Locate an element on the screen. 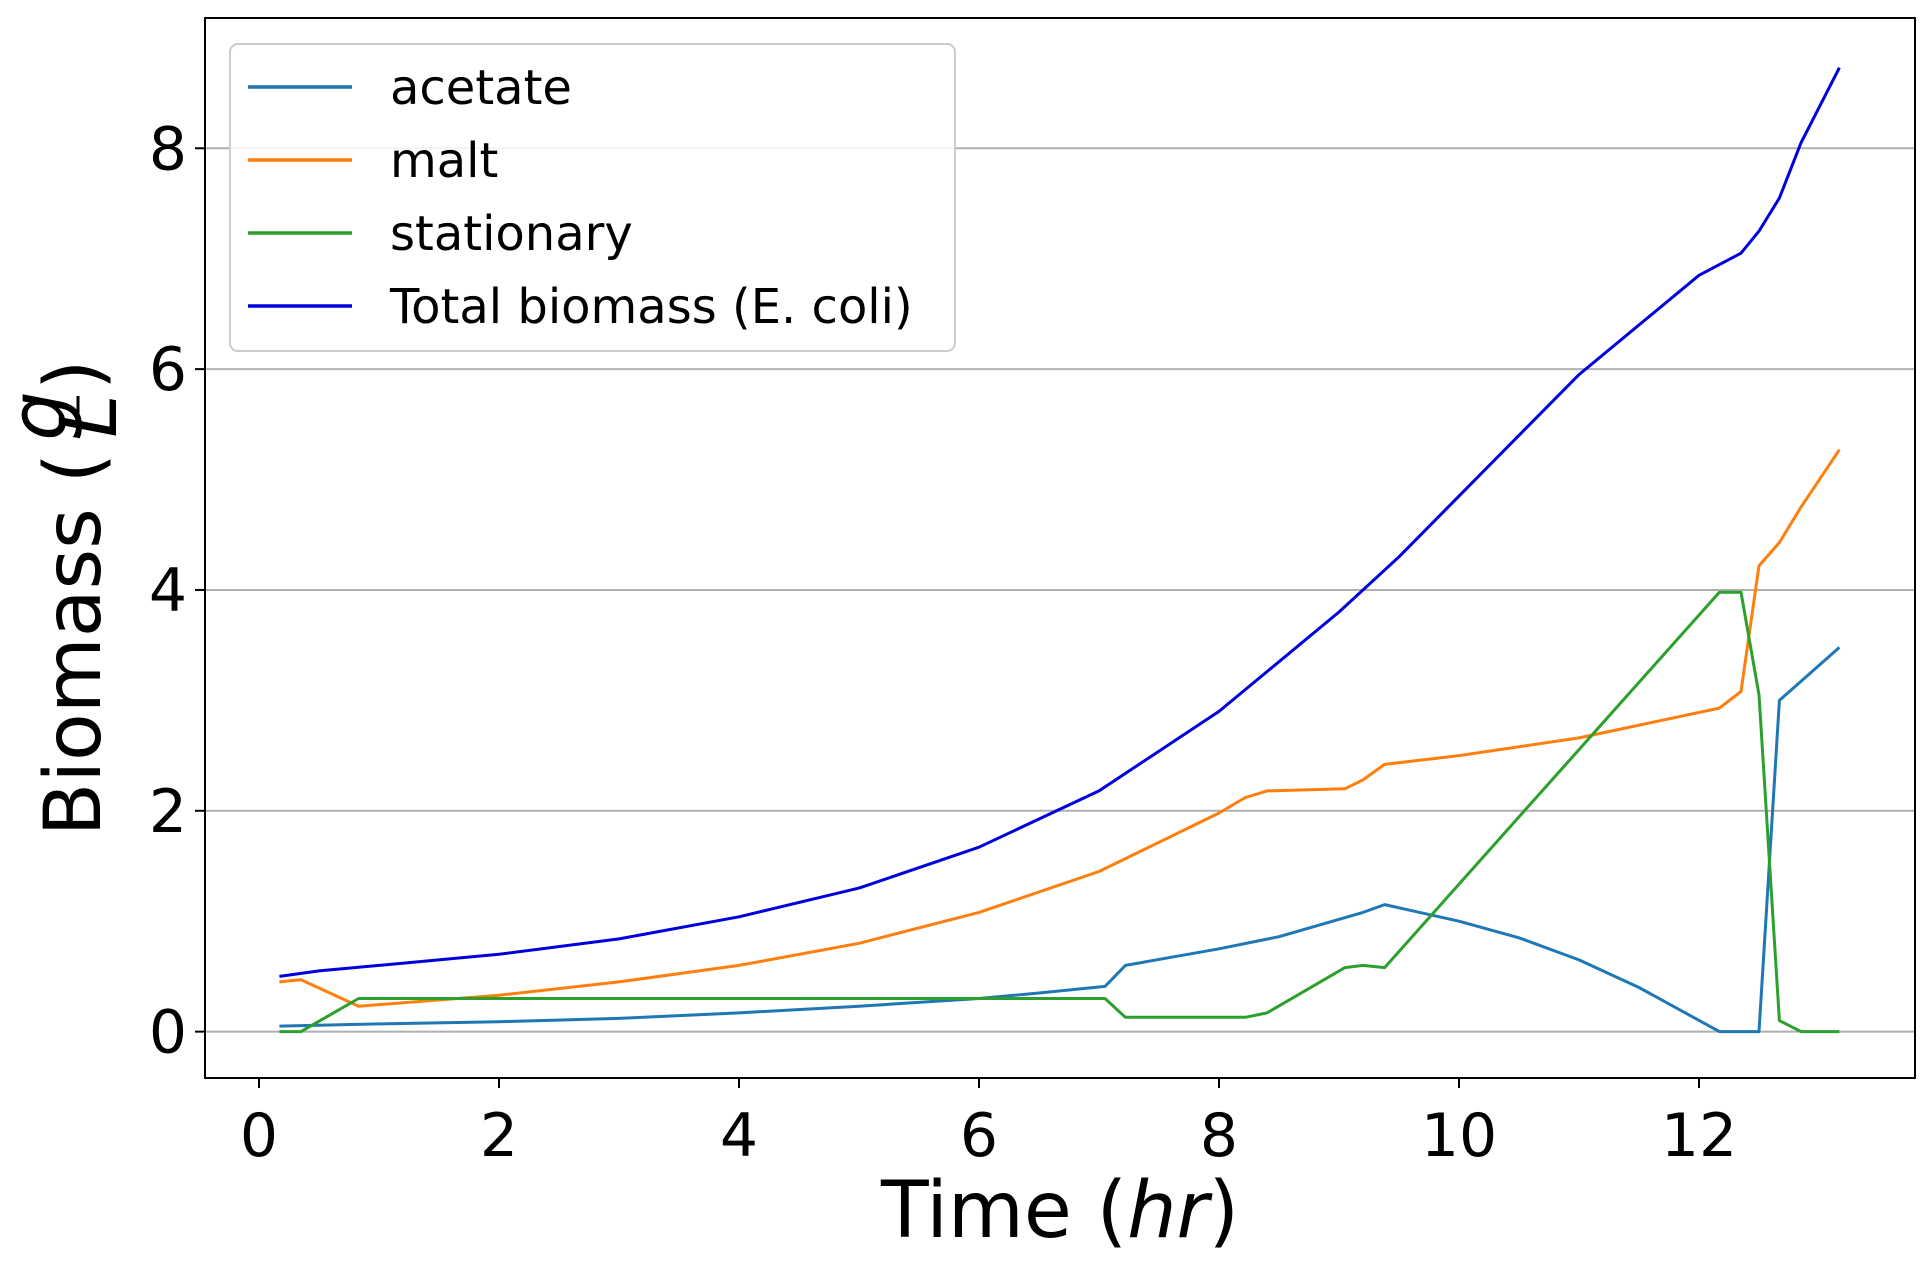 The height and width of the screenshot is (1269, 1928). x-tick-label: 0 is located at coordinates (259, 1136).